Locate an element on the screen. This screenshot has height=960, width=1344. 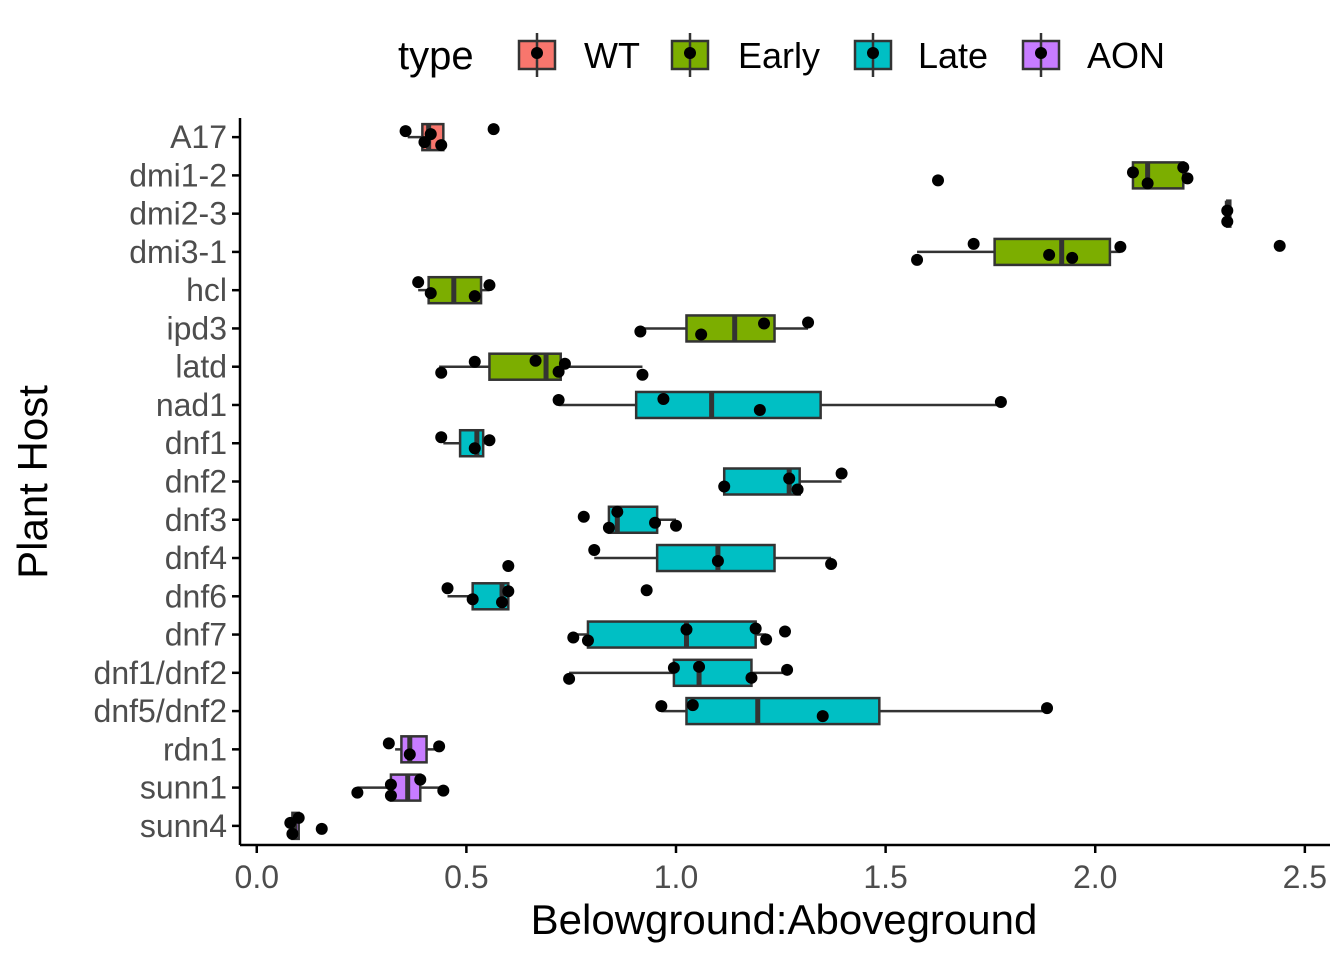
x-axis-title: Belowground:Aboveground is located at coordinates (784, 919).